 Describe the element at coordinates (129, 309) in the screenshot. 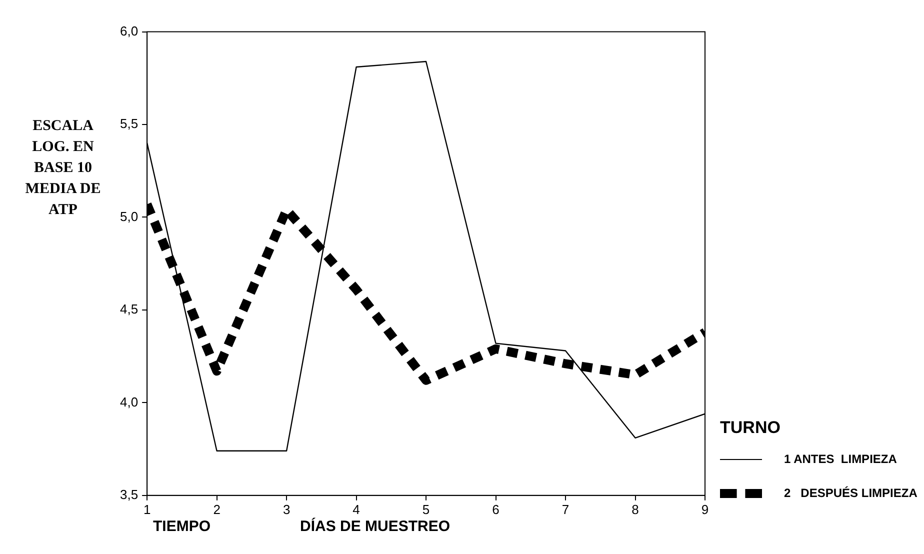

I see `y-tick-label: 4,5` at that location.